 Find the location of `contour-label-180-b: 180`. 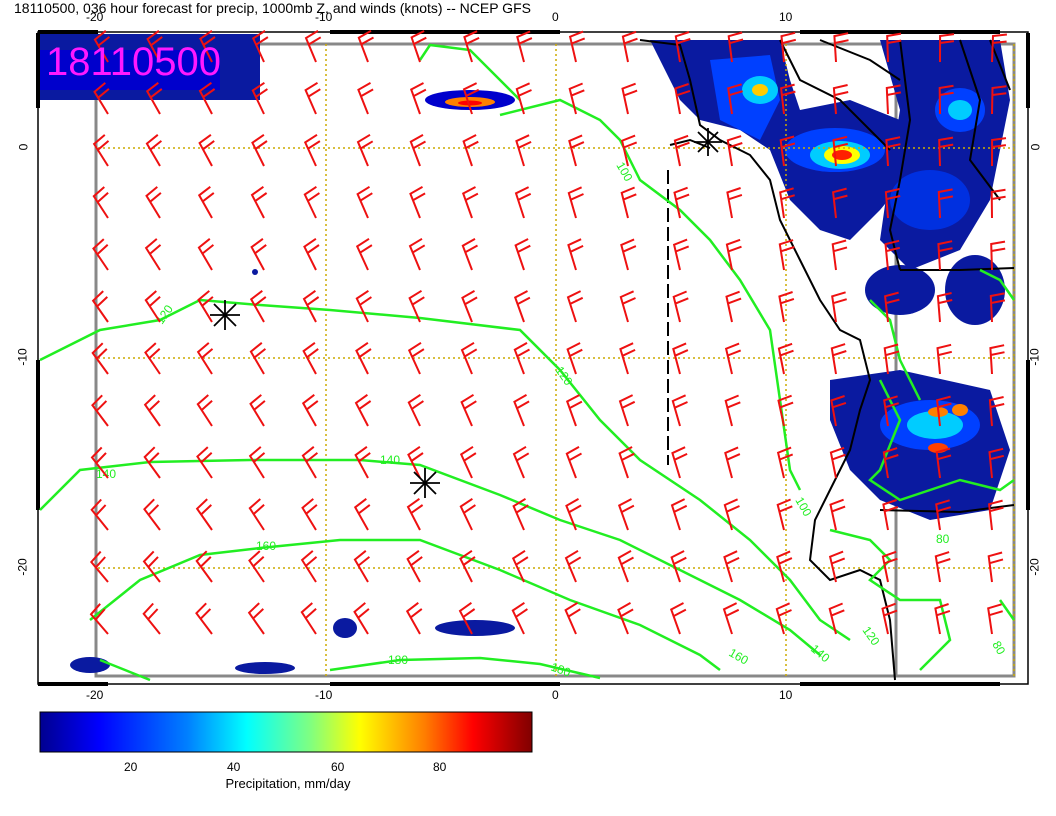

contour-label-180-b: 180 is located at coordinates (561, 670).